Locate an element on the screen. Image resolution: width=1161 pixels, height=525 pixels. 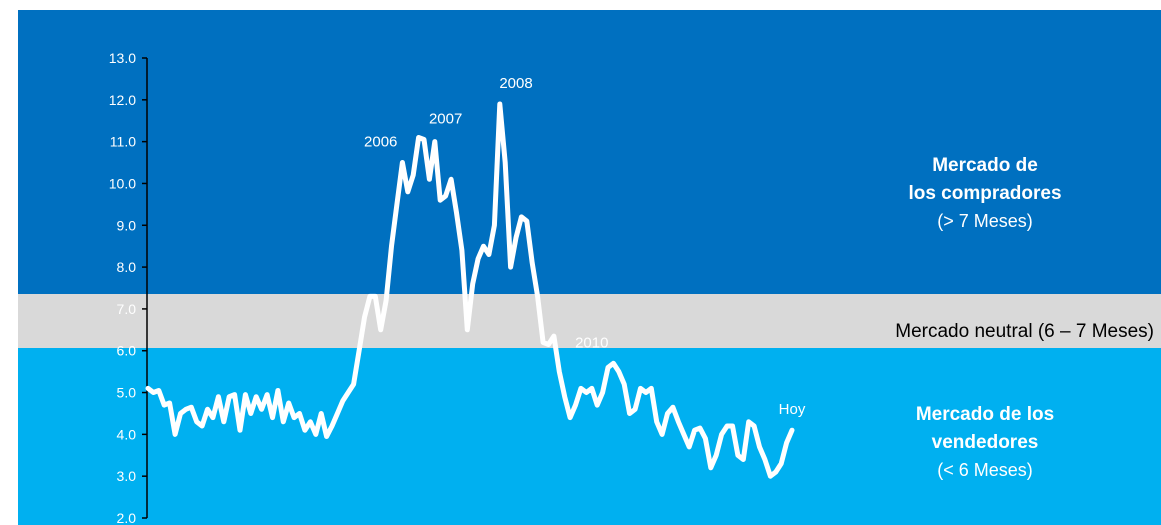
y-tick-label: 8.0 is located at coordinates (127, 267).